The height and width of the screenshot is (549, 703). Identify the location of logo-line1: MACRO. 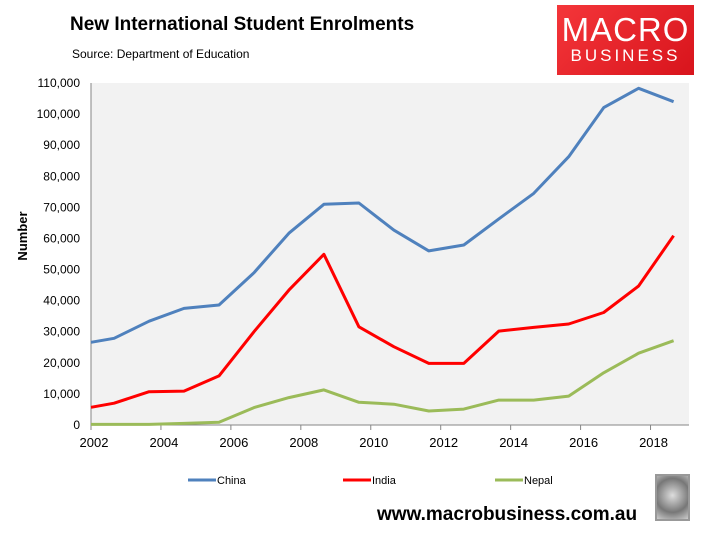
(625, 29).